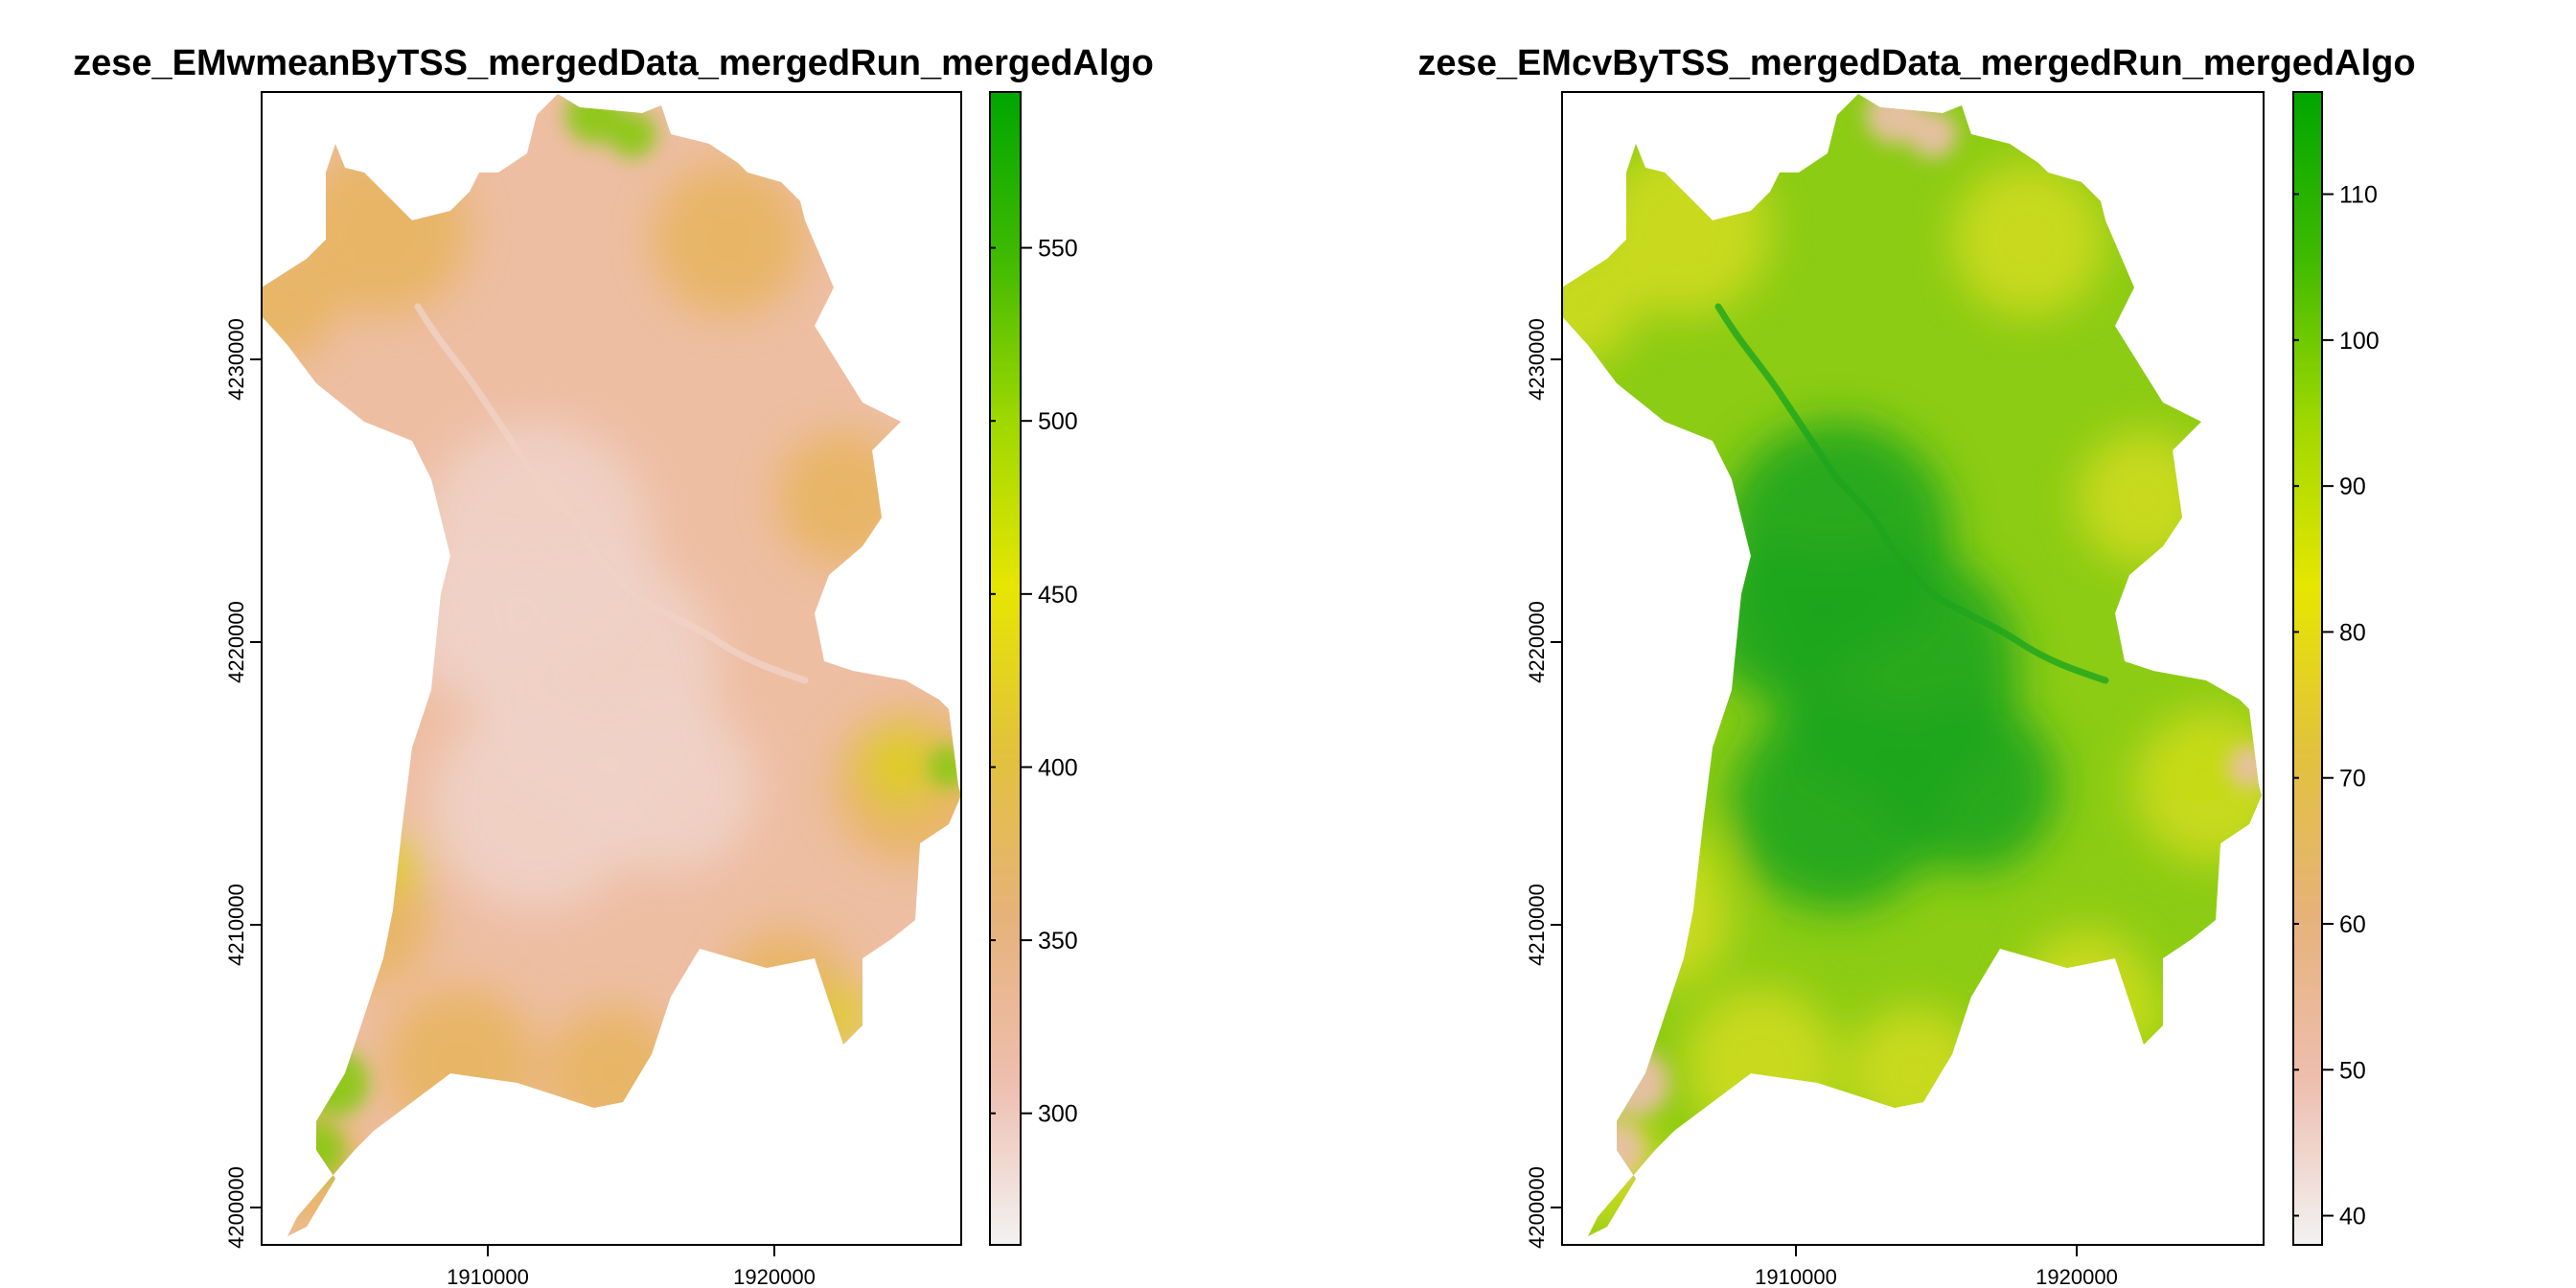 This screenshot has width=2576, height=1288. I want to click on legend-tick-label: 300, so click(1058, 1114).